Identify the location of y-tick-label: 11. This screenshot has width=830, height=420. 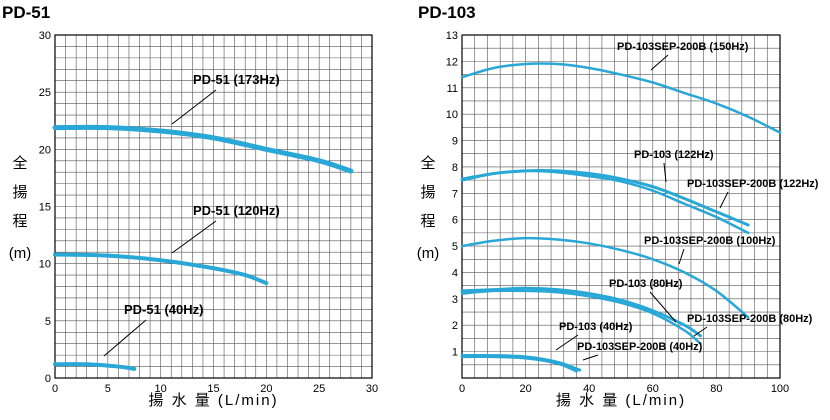
(452, 89).